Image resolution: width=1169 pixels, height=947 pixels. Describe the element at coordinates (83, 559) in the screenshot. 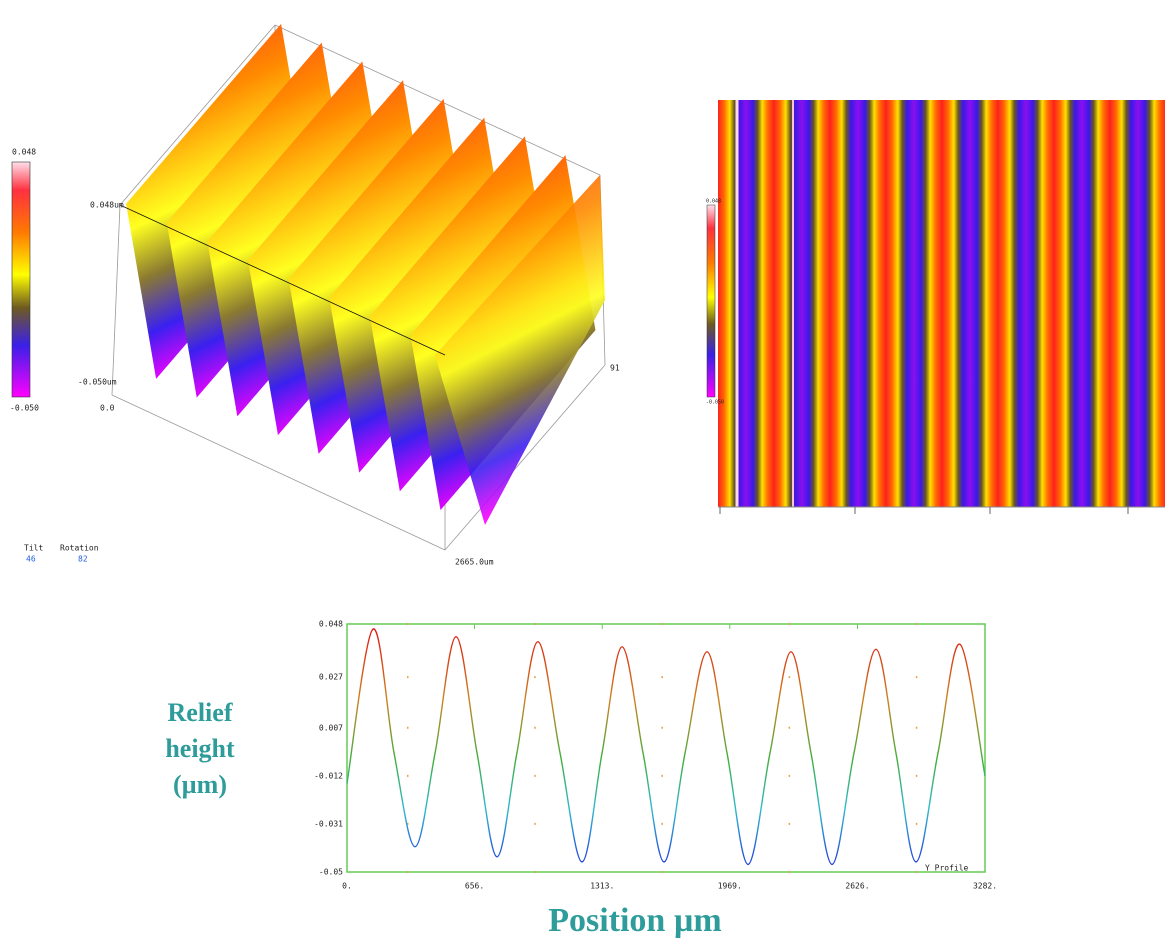

I see `rotation-value: 82` at that location.